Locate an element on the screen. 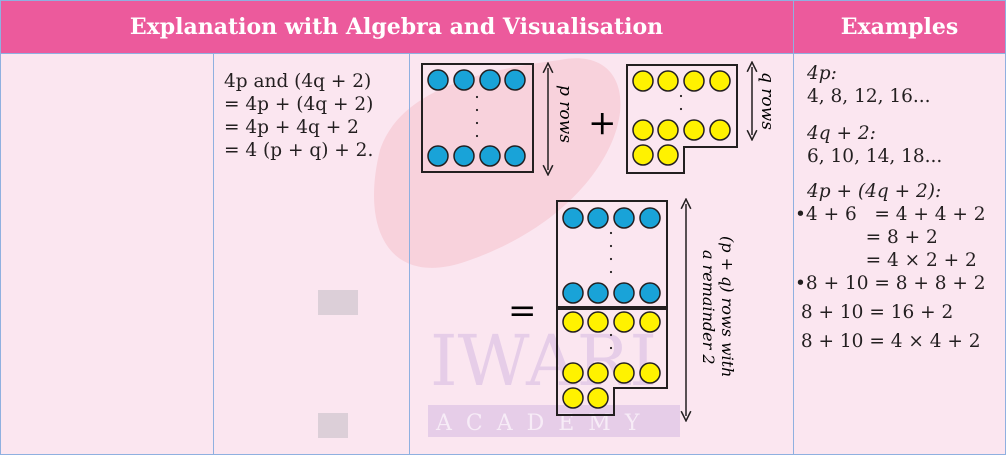 The width and height of the screenshot is (1006, 455). example-line: 8 + 10 = 16 + 2 is located at coordinates (874, 312).